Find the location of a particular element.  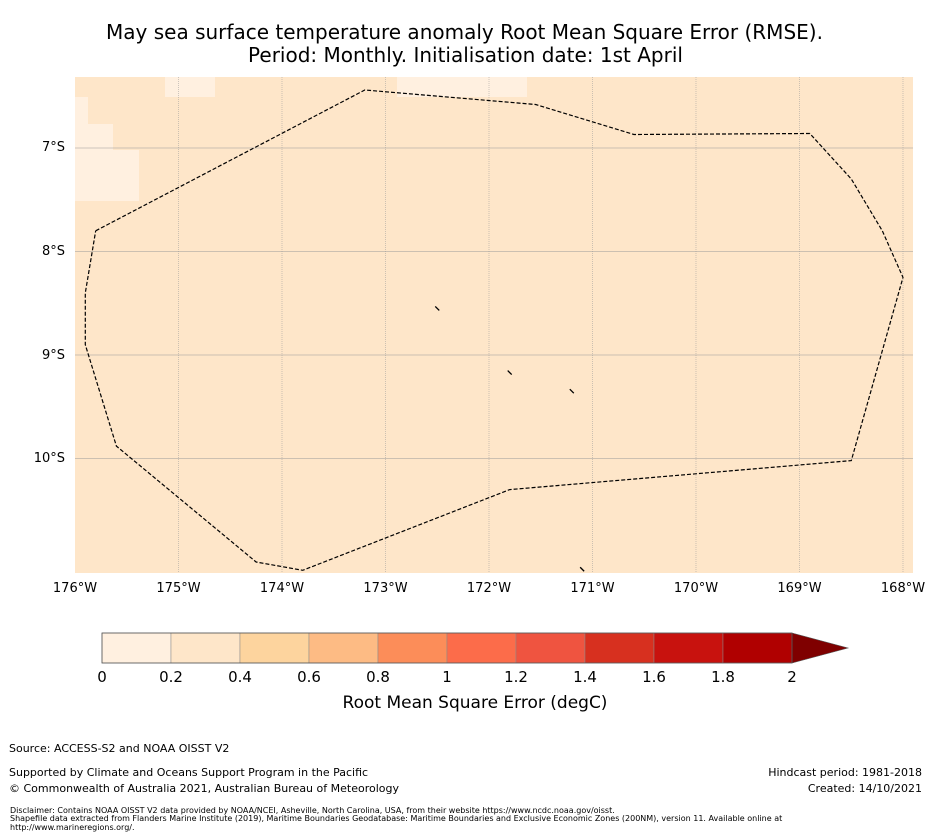

colorbar-label: Root Mean Square Error (degC) is located at coordinates (475, 703).